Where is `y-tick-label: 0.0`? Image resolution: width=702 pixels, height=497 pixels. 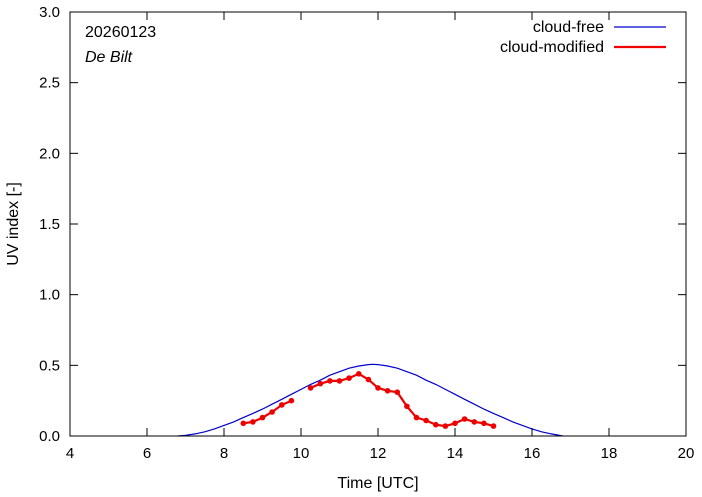
y-tick-label: 0.0 is located at coordinates (49, 436).